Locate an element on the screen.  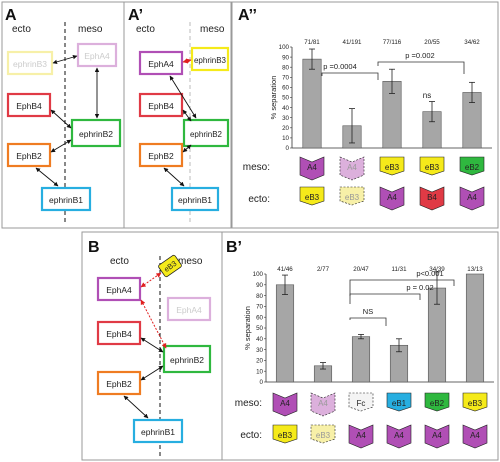
box-ephrinb3-a1-label: ephrinB3 is located at coordinates (210, 60).